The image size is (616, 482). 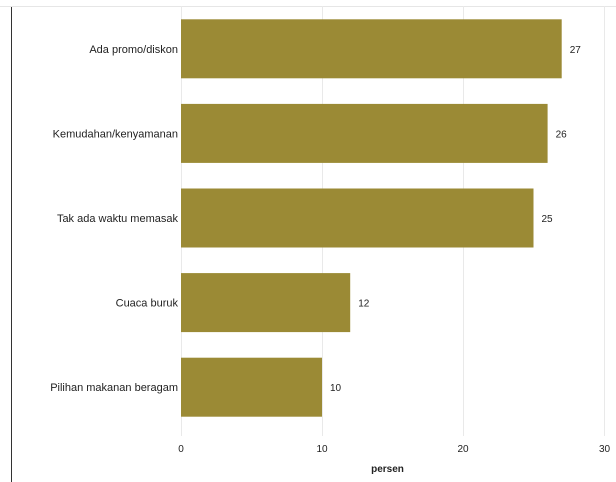 I want to click on x-axis-ticks: 0 10 20 30, so click(x=394, y=449).